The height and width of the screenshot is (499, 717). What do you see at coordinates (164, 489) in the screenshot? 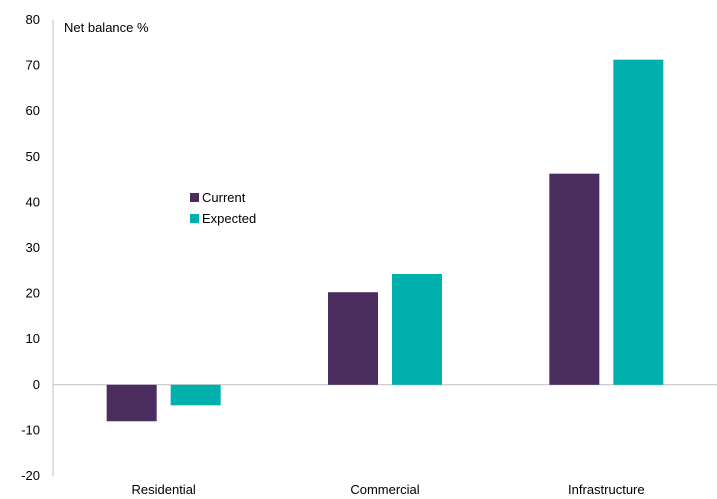
I see `x-tick-label: Residential` at bounding box center [164, 489].